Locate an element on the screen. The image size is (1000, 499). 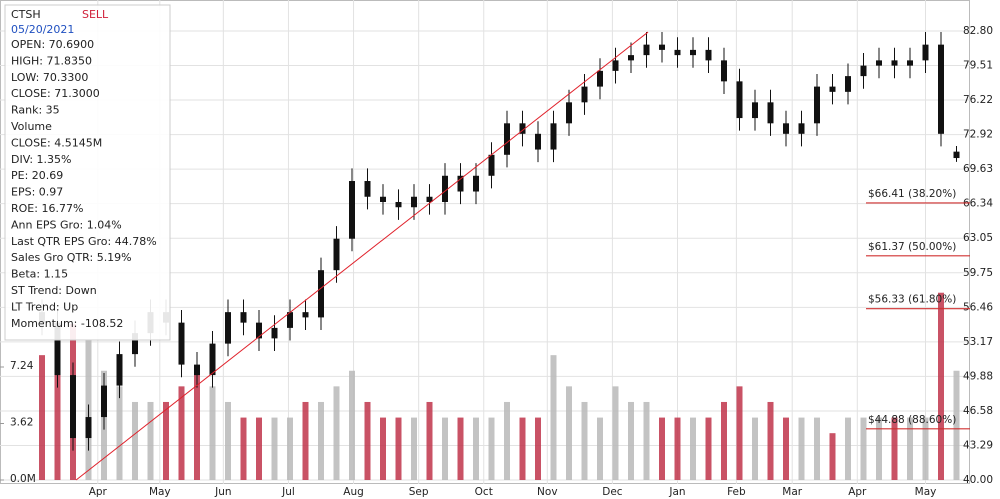
y-tick-label: 79.51 is located at coordinates (978, 66).